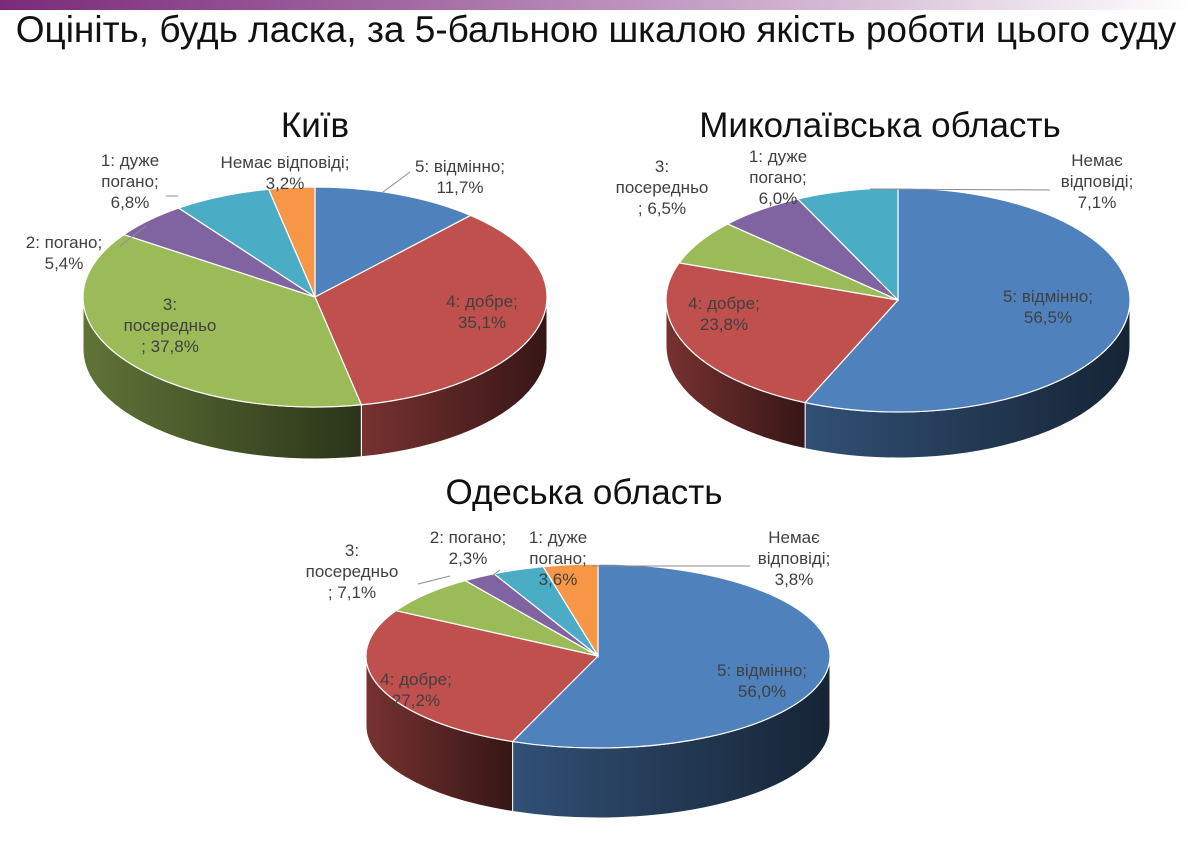 The image size is (1192, 848). I want to click on data-label-line: 56,0%, so click(762, 691).